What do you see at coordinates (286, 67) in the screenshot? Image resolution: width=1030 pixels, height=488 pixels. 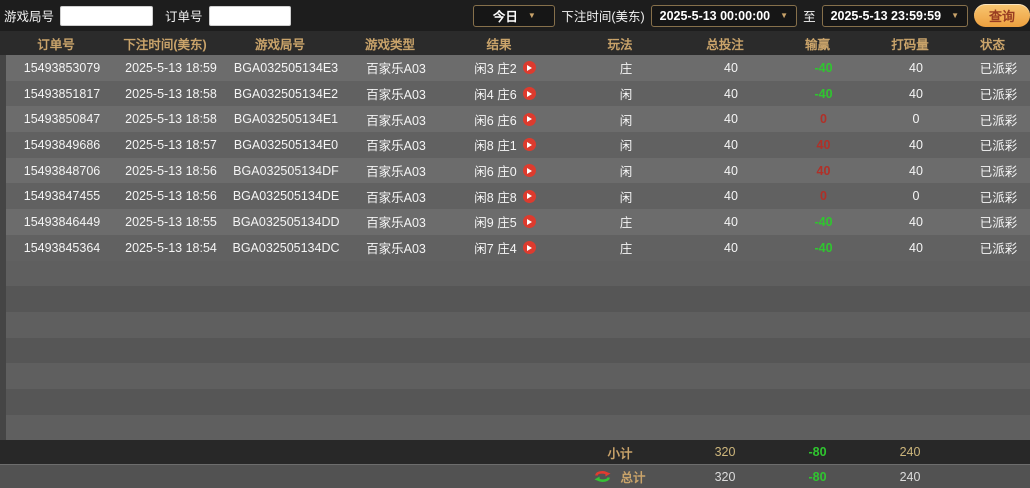 I see `cell-game-round: BGA032505134E3` at bounding box center [286, 67].